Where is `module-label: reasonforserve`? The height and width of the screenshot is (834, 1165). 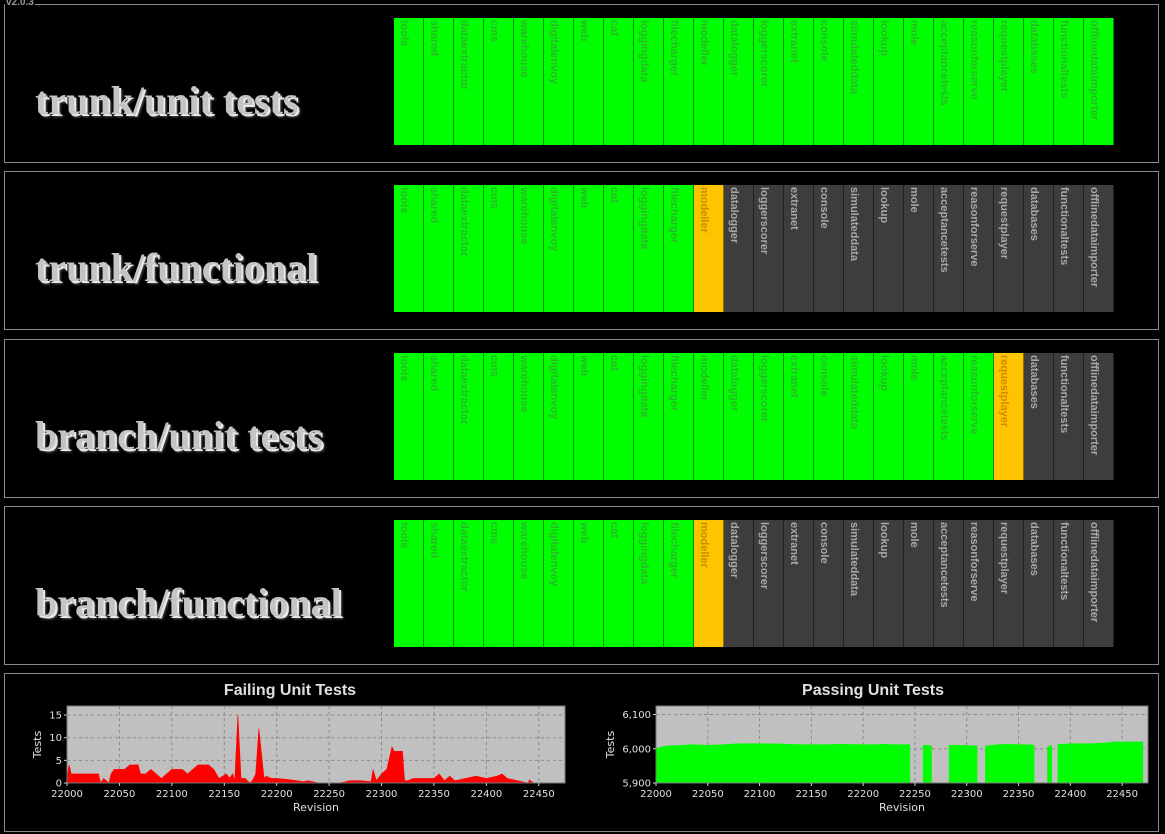 module-label: reasonforserve is located at coordinates (974, 227).